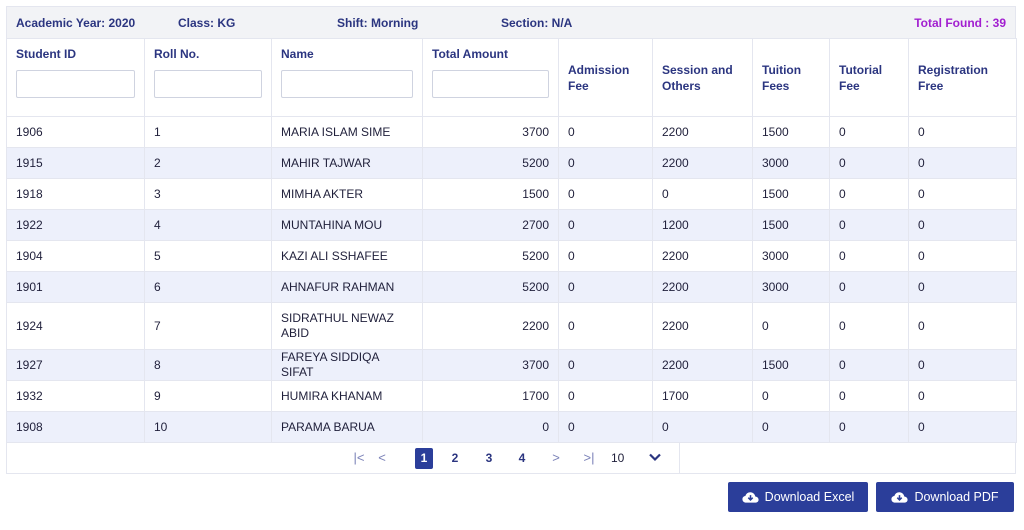 The height and width of the screenshot is (530, 1024). I want to click on page-size-select: 10, so click(640, 458).